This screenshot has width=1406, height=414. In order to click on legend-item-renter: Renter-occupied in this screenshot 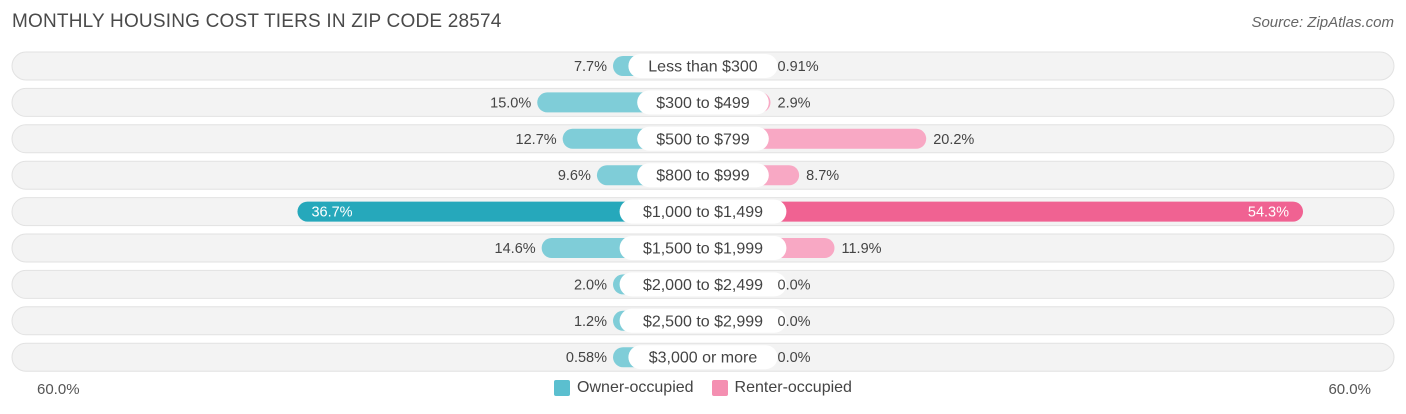, I will do `click(781, 388)`.